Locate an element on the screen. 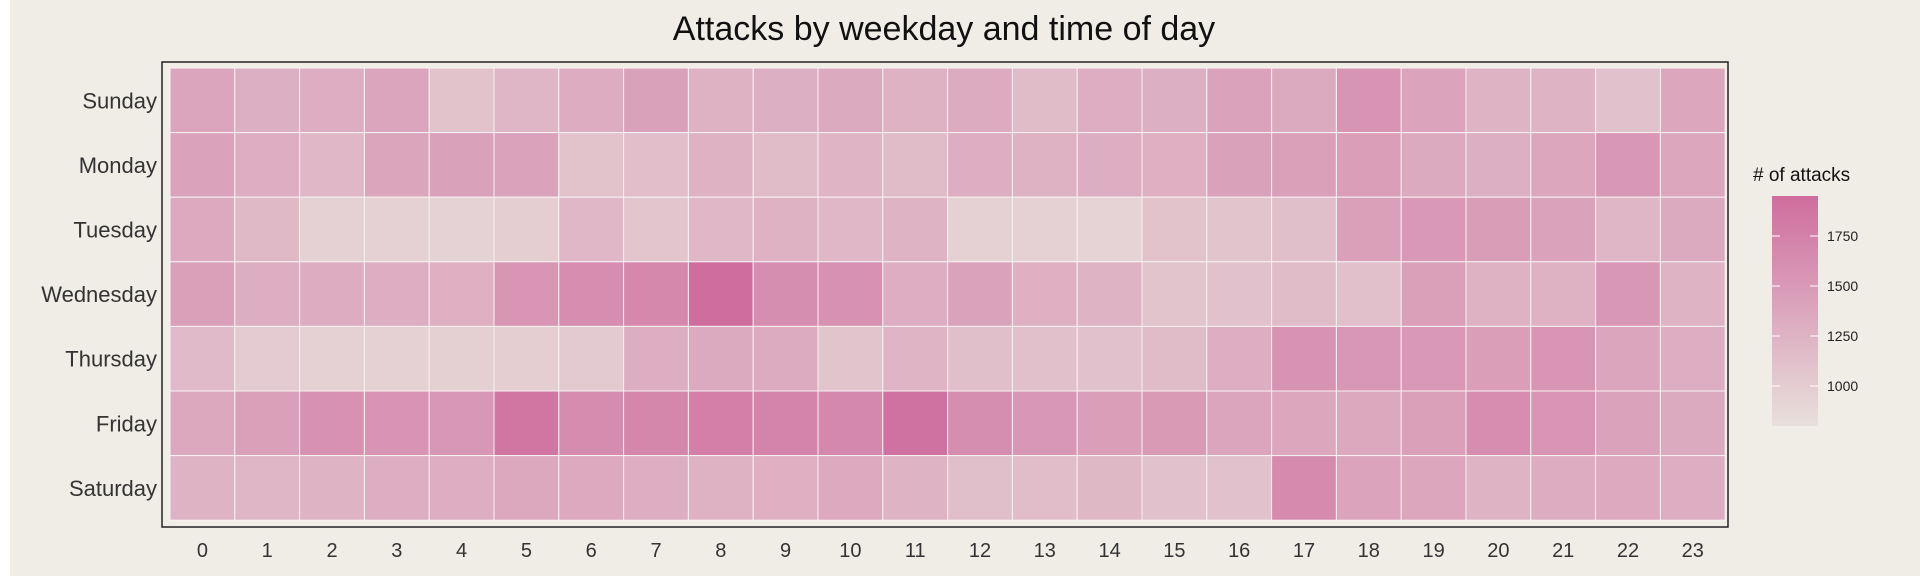  x-tick-label: 0 is located at coordinates (202, 551).